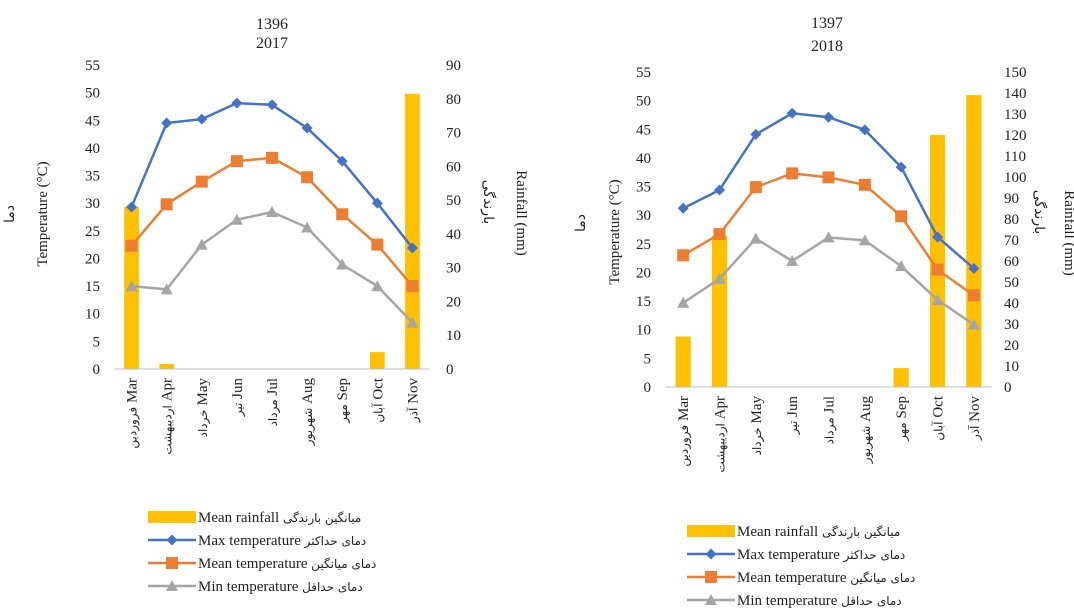 This screenshot has height=613, width=1074. Describe the element at coordinates (827, 46) in the screenshot. I see `chart-title-line2: 2018` at that location.